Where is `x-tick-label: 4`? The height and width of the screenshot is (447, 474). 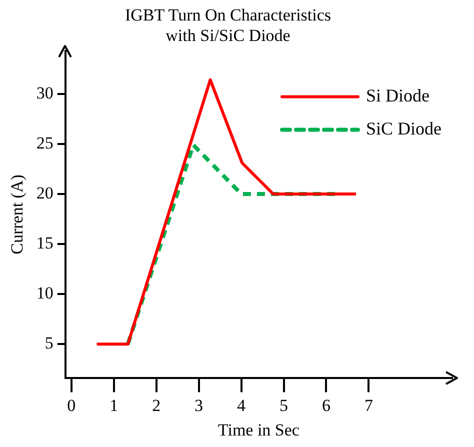 x-tick-label: 4 is located at coordinates (241, 405).